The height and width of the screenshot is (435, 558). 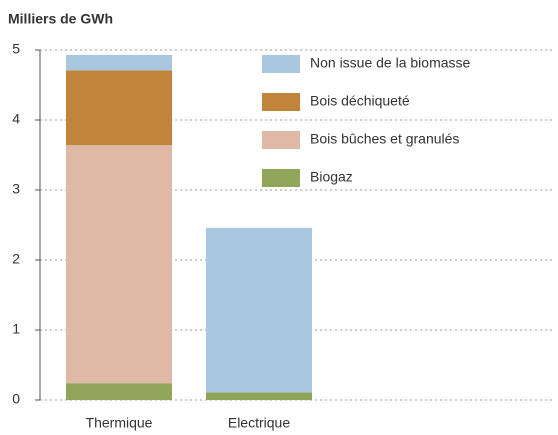 I want to click on x-tick-label: Thermique, so click(x=119, y=423).